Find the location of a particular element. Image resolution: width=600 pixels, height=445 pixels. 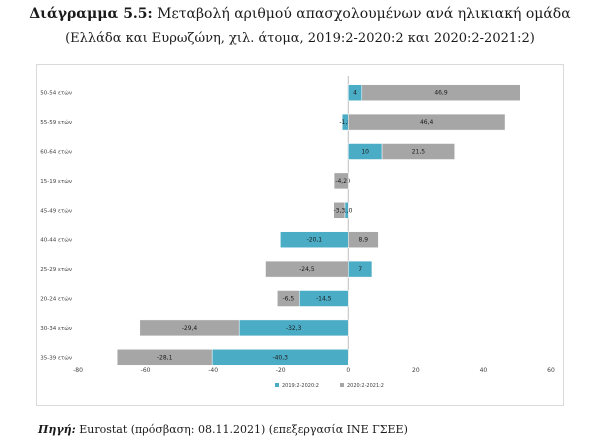

title-prefix: Διάγραμμα 5.5: is located at coordinates (91, 14).